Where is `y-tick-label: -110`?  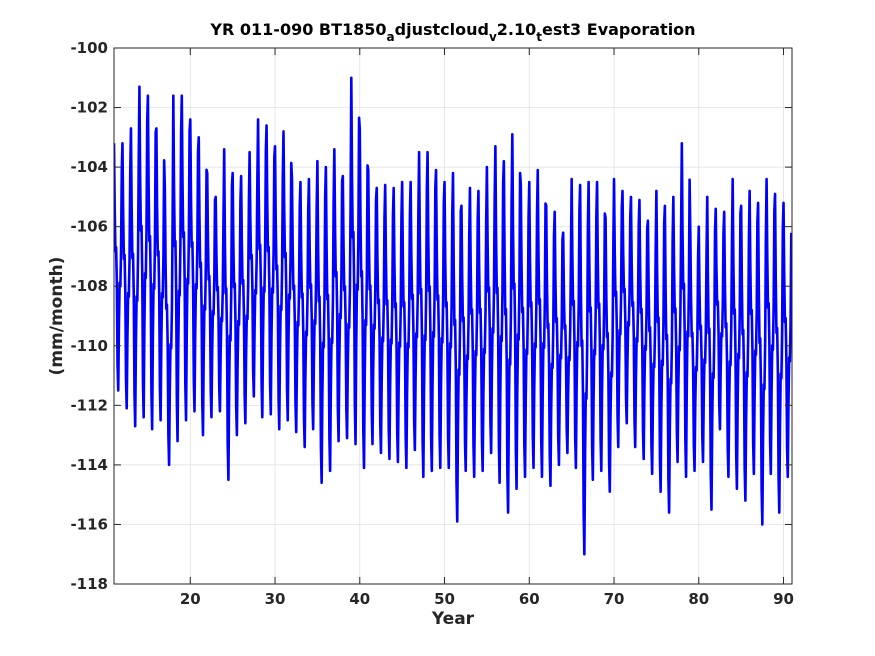
y-tick-label: -110 is located at coordinates (89, 346).